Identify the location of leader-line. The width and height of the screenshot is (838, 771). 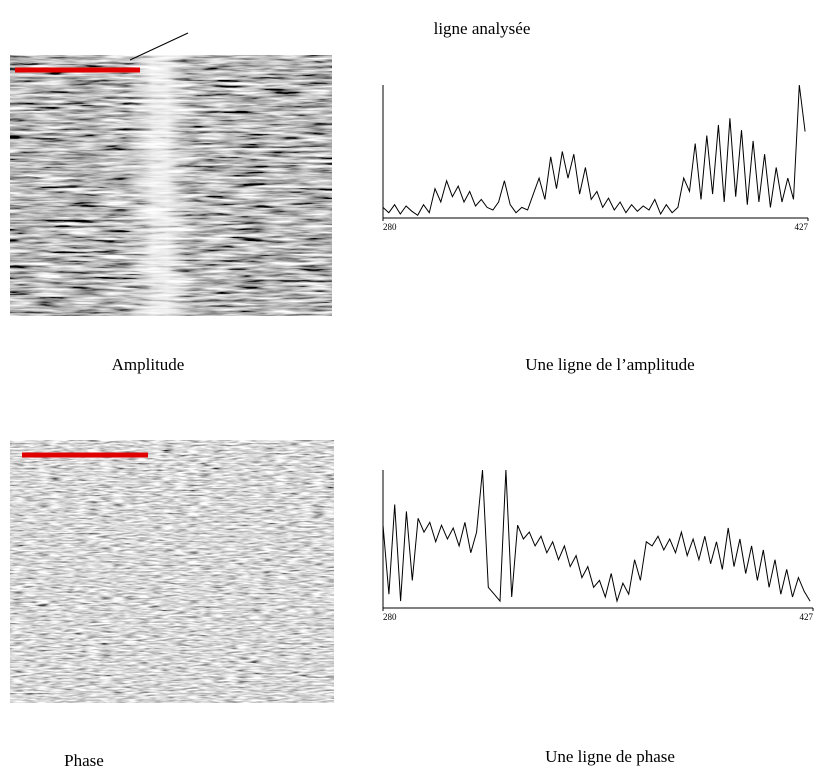
(159, 46).